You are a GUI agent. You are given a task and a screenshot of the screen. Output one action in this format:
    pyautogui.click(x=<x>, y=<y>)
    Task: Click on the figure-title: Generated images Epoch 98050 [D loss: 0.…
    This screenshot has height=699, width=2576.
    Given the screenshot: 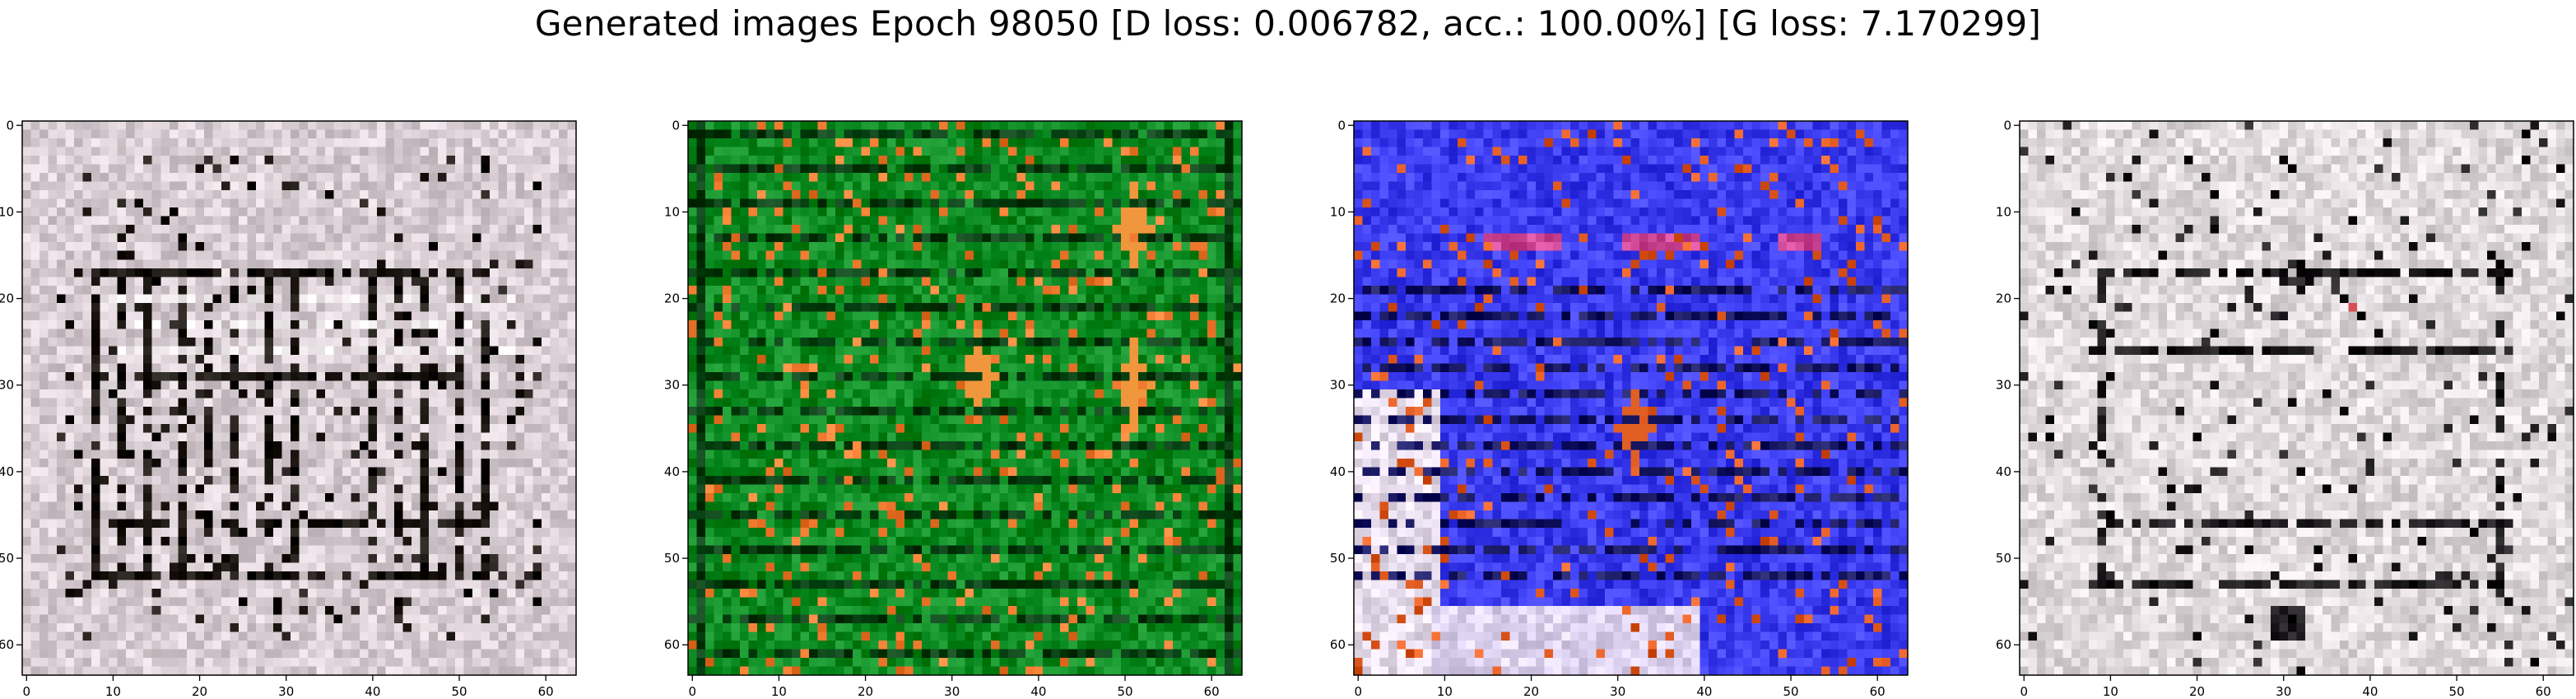 What is the action you would take?
    pyautogui.click(x=1288, y=23)
    